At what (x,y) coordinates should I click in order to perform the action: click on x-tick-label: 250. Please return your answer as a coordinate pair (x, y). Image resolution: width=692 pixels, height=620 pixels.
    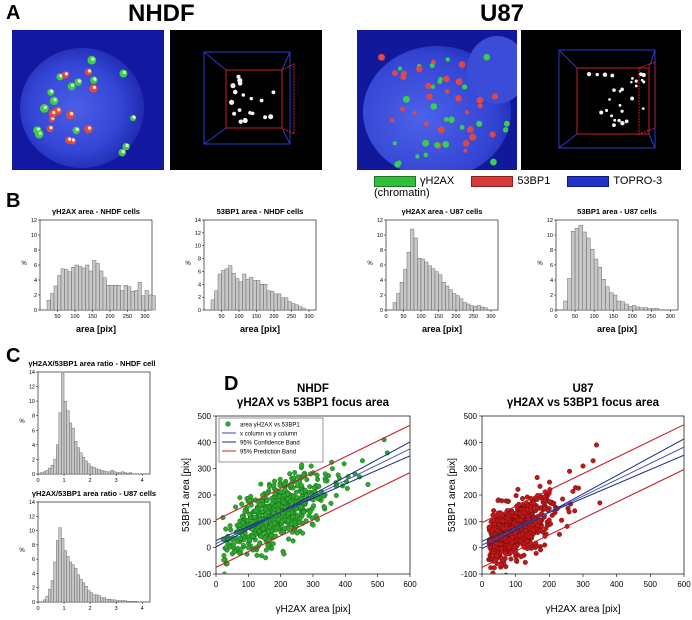
    Looking at the image, I should click on (127, 317).